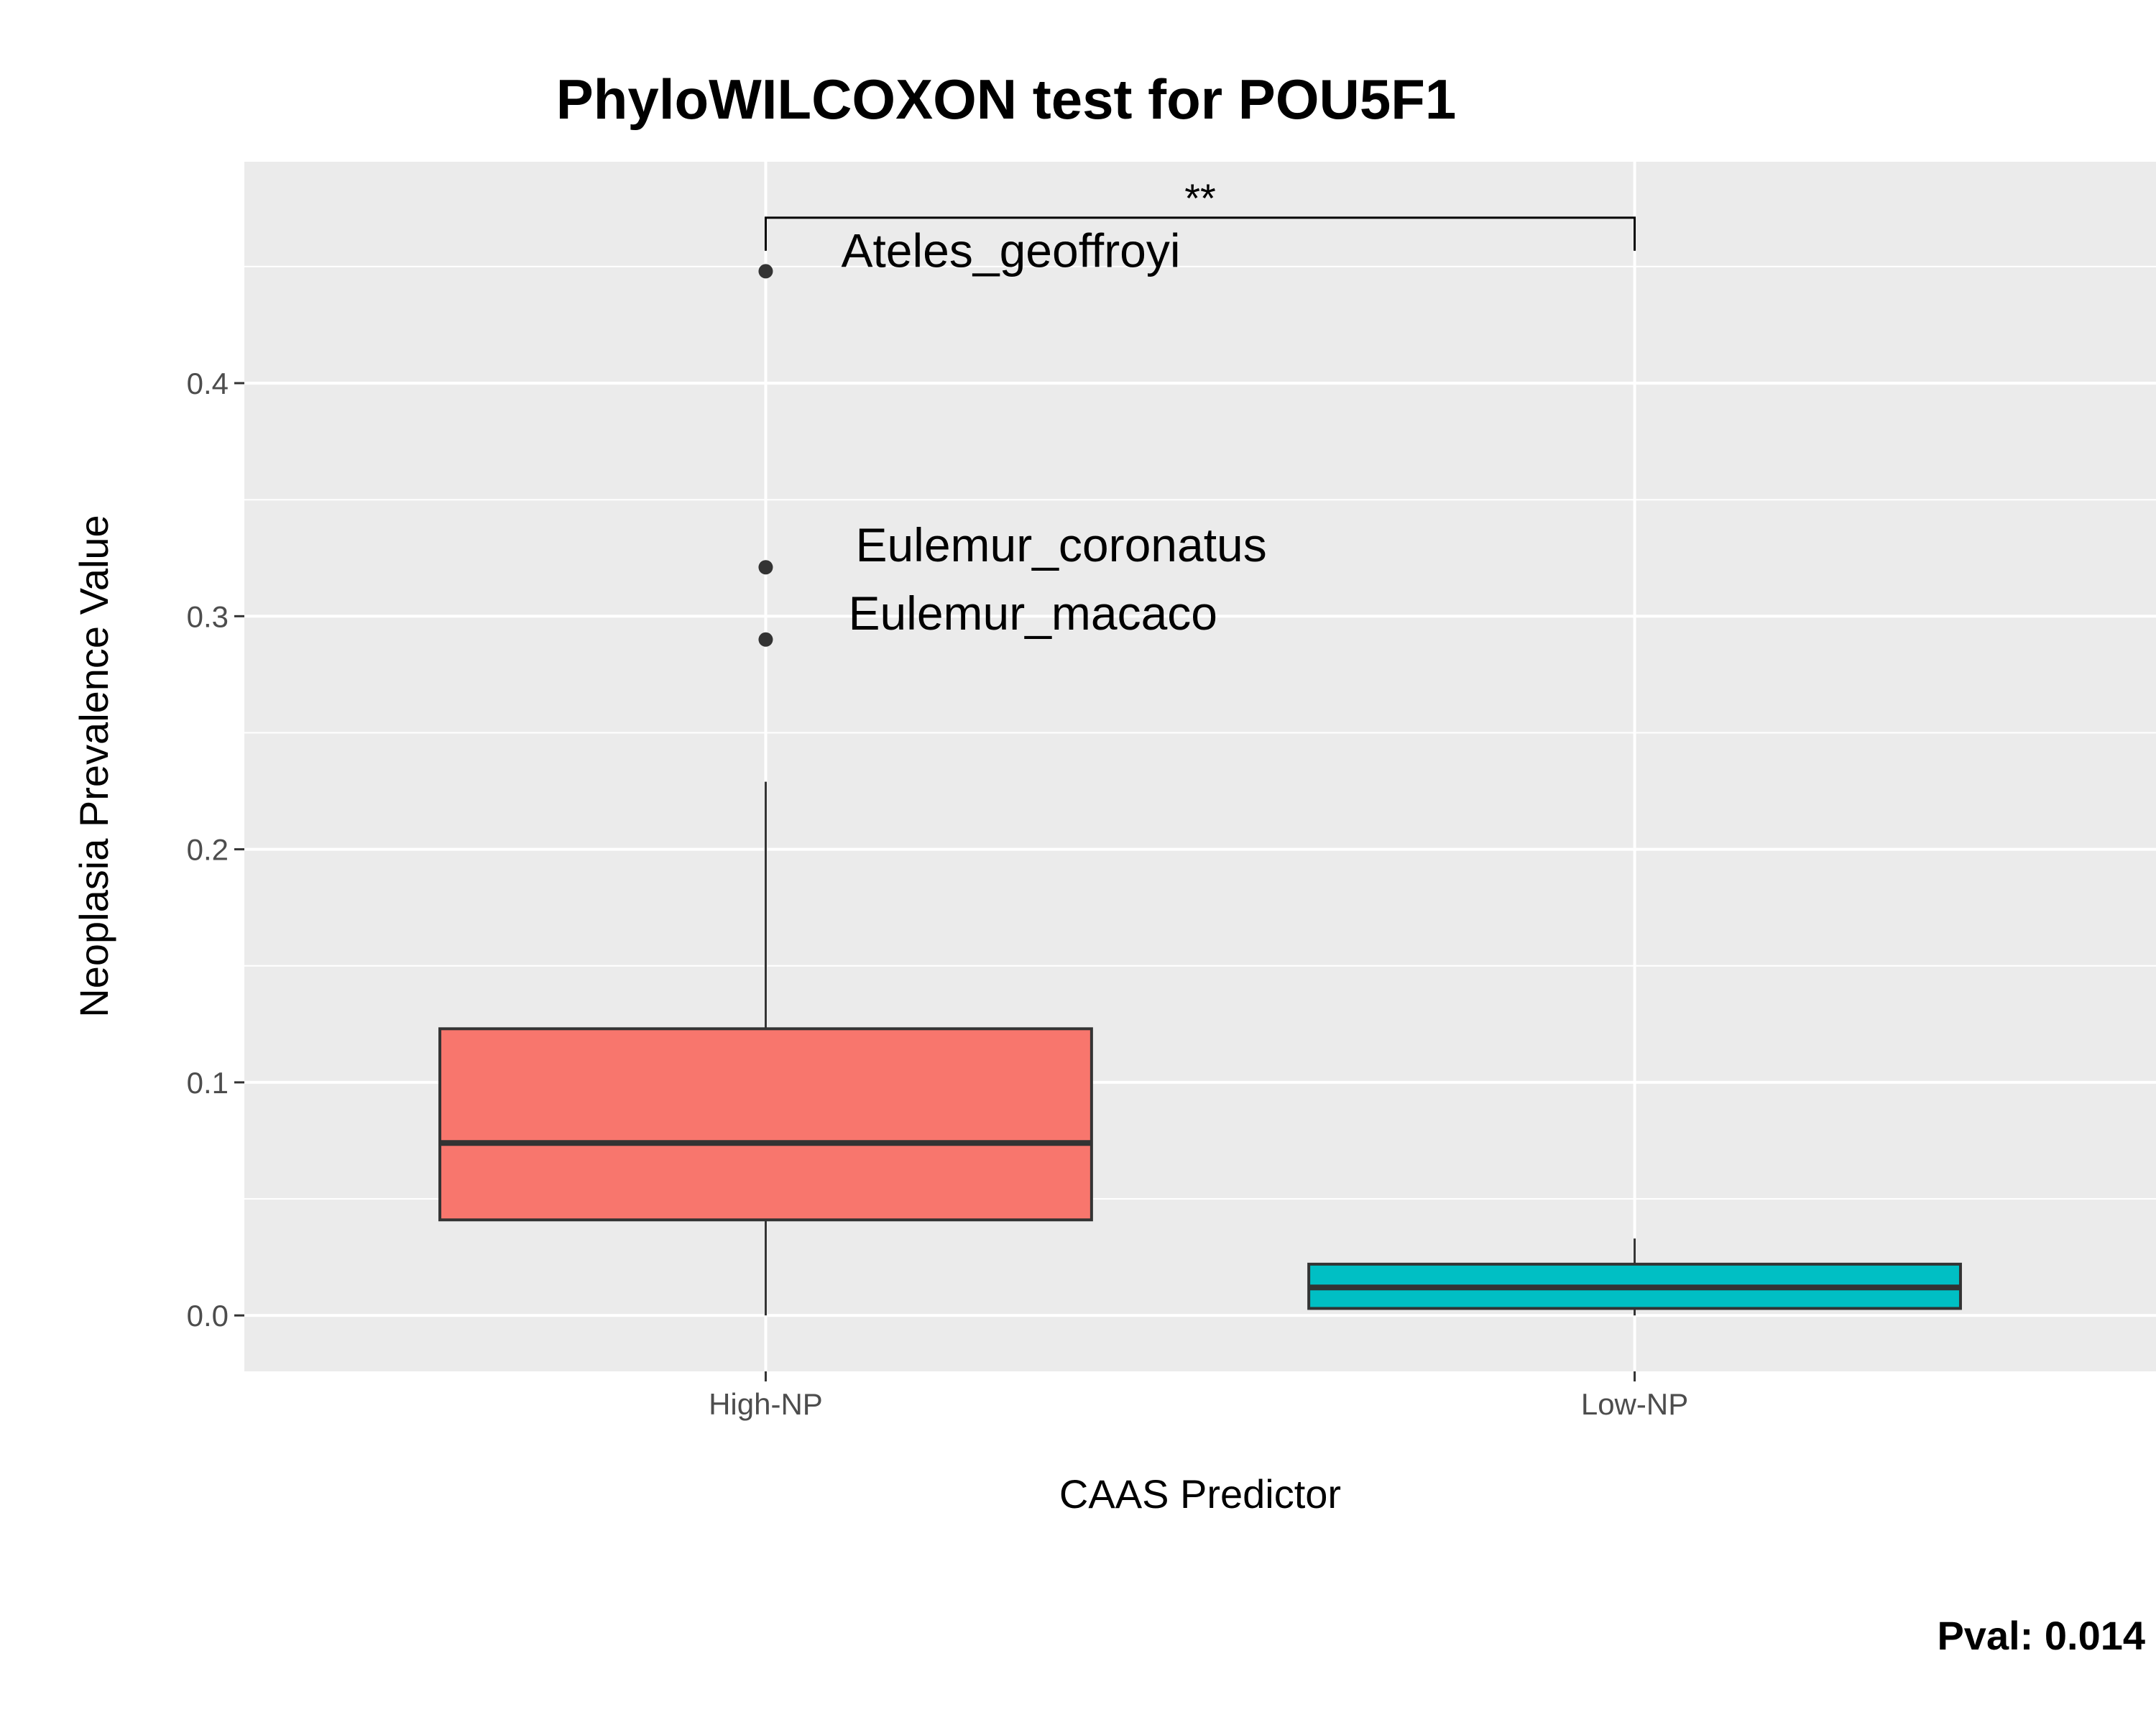 This screenshot has height=1725, width=2156. Describe the element at coordinates (208, 850) in the screenshot. I see `y-tick-label: 0.2` at that location.